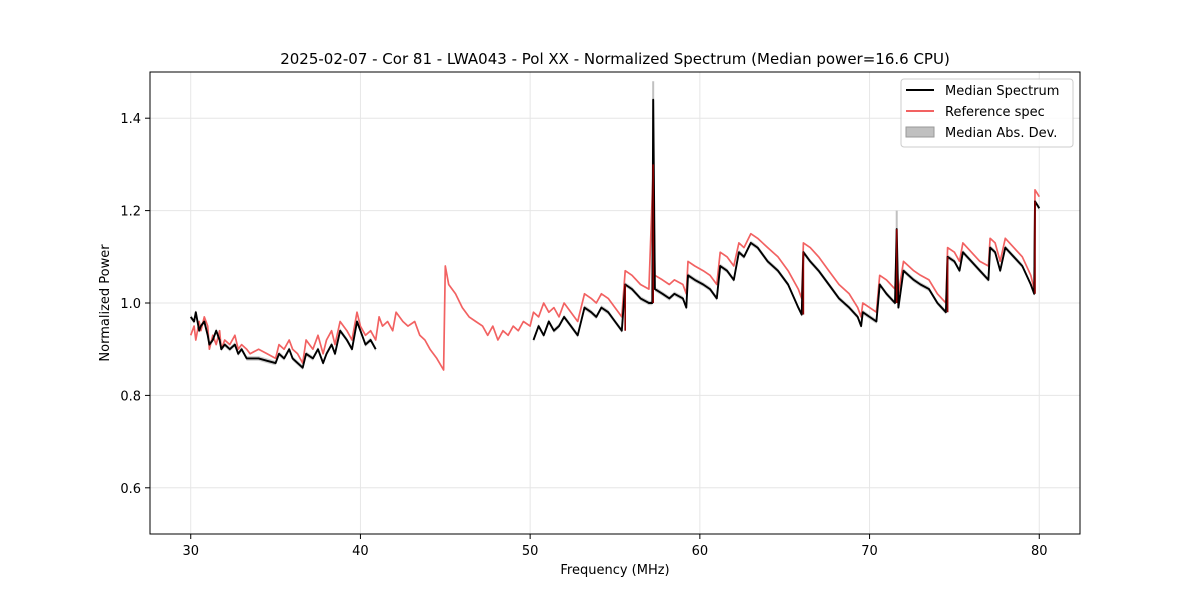 The image size is (1200, 600). I want to click on y-tick-label: 1.0, so click(130, 304).